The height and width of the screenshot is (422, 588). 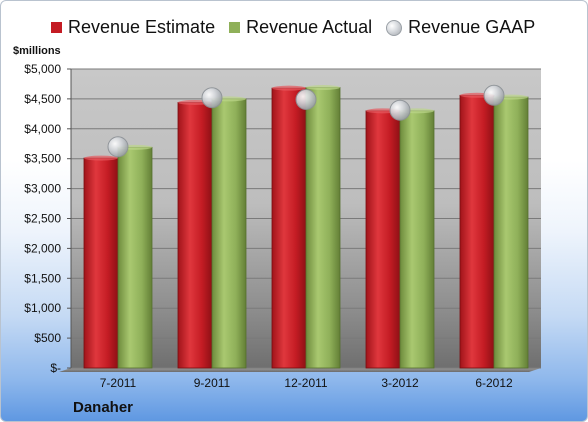 What do you see at coordinates (42, 69) in the screenshot?
I see `y-tick-label-10: $5,000` at bounding box center [42, 69].